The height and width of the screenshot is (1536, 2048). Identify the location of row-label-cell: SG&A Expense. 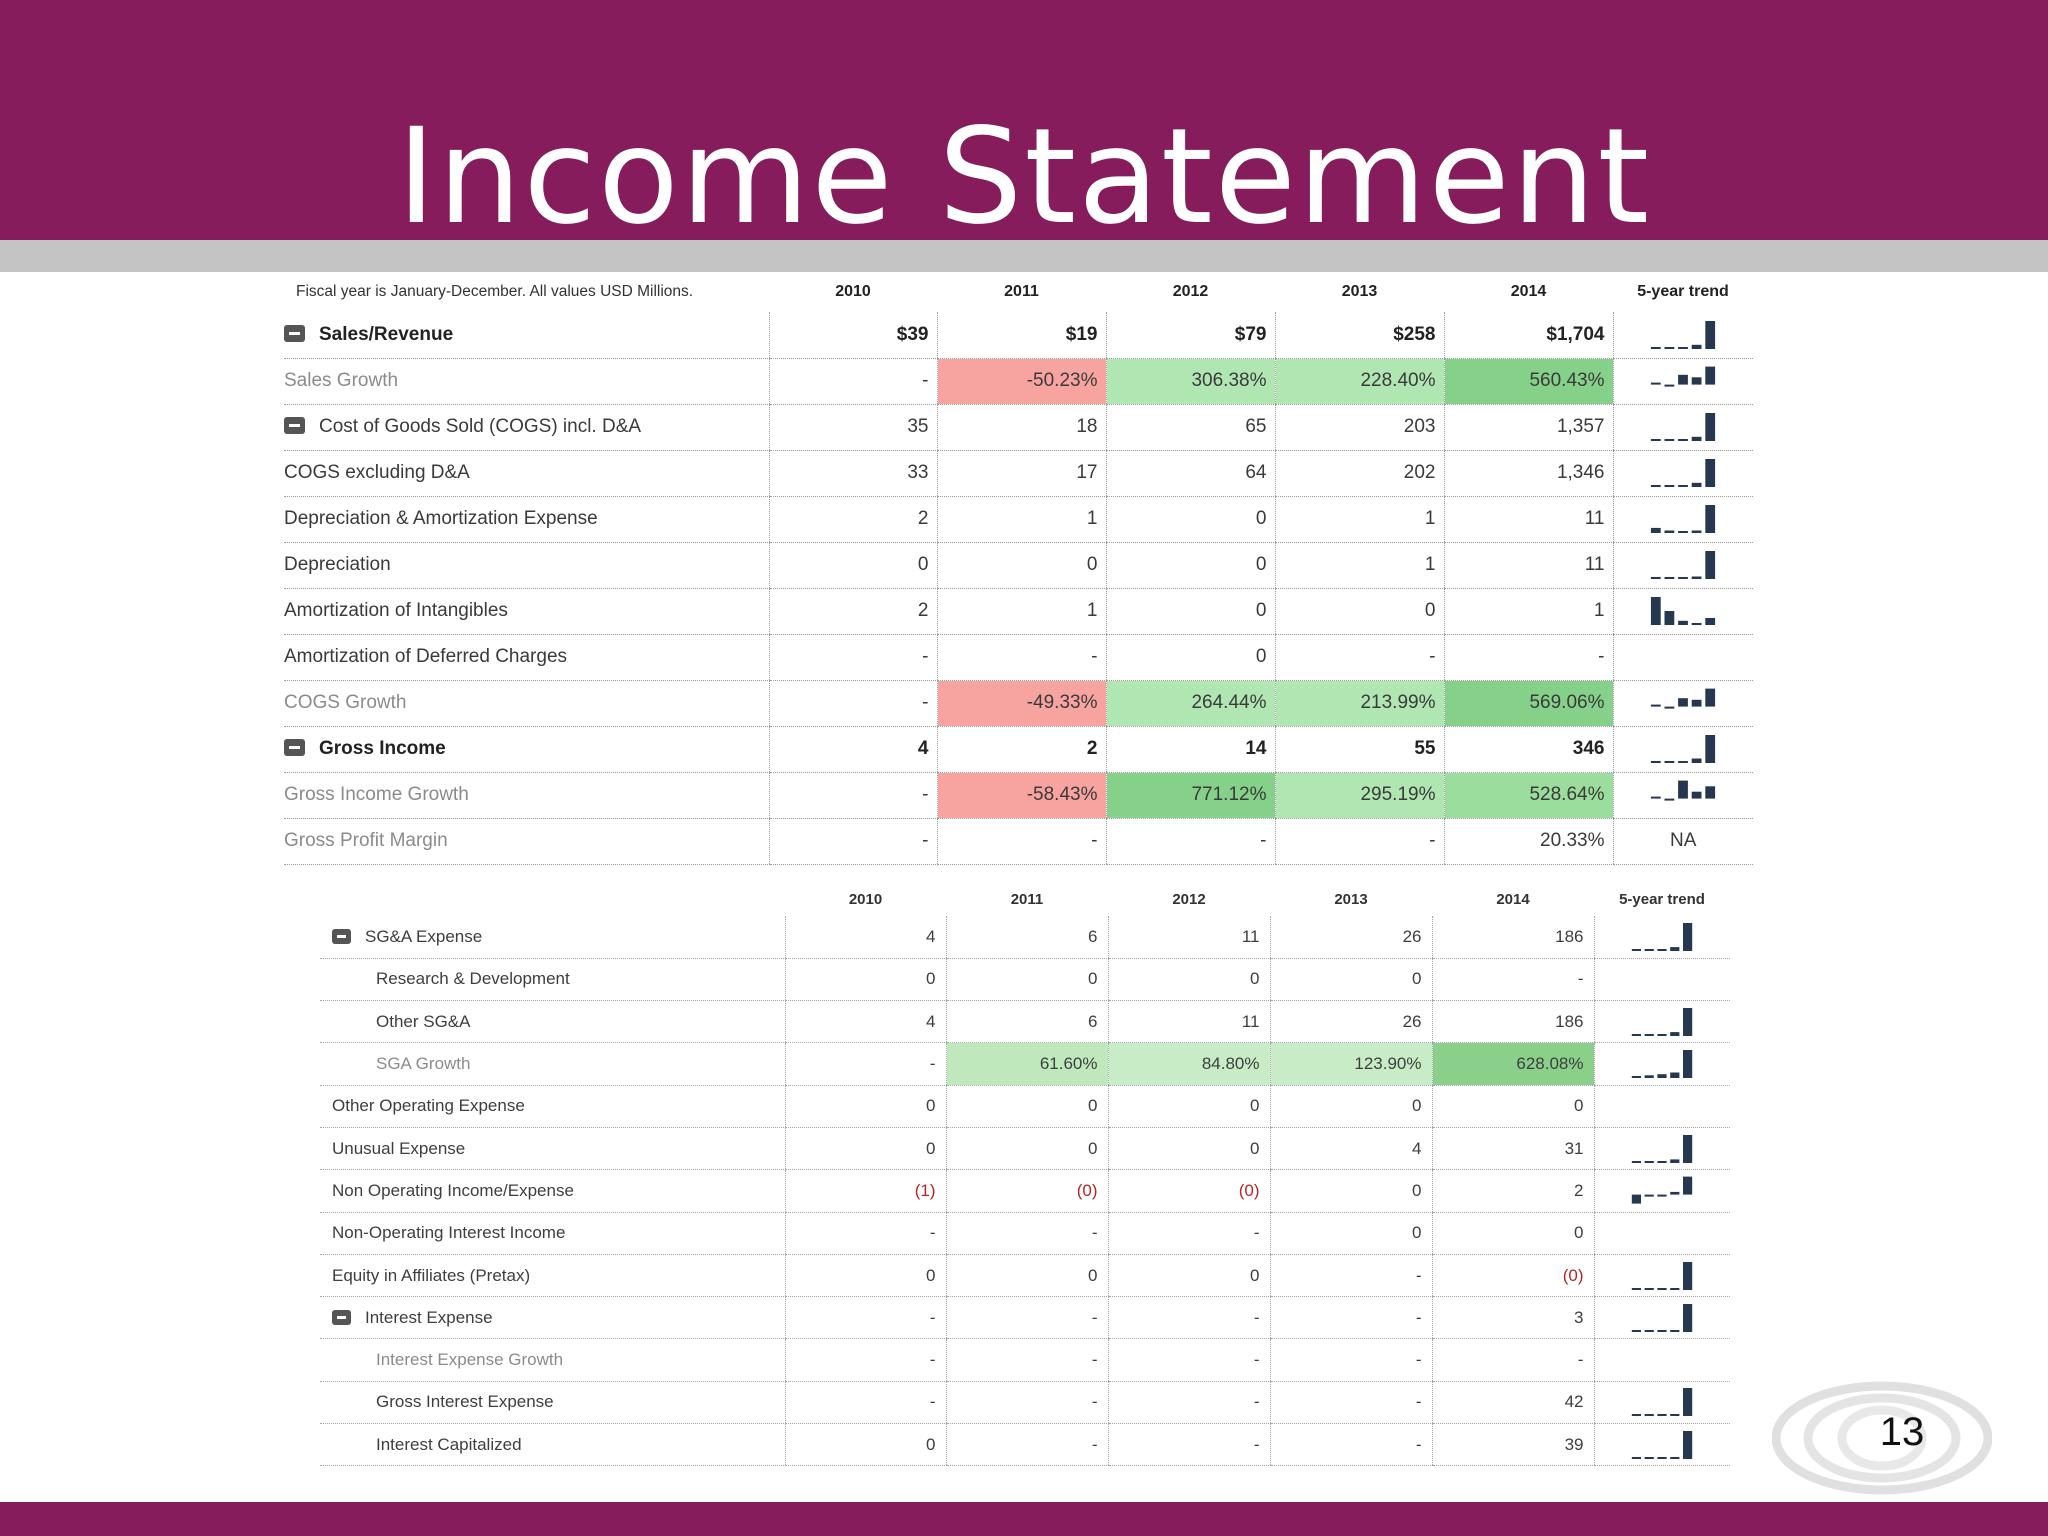
(552, 937).